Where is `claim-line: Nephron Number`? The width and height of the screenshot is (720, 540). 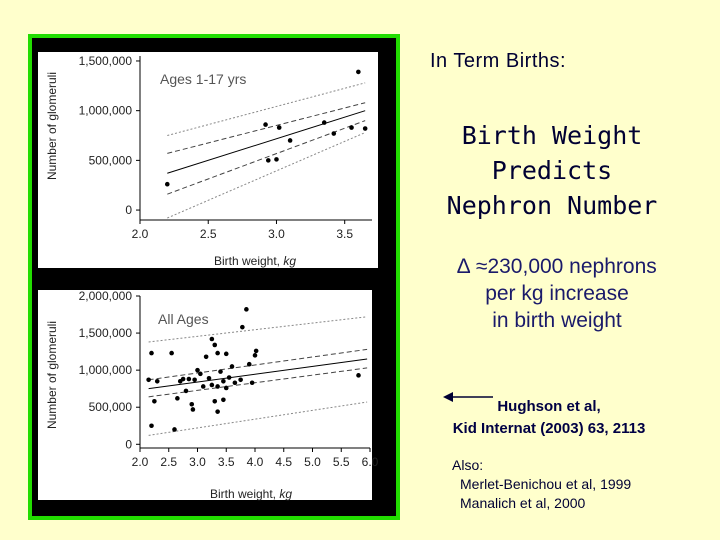
claim-line: Nephron Number is located at coordinates (552, 205).